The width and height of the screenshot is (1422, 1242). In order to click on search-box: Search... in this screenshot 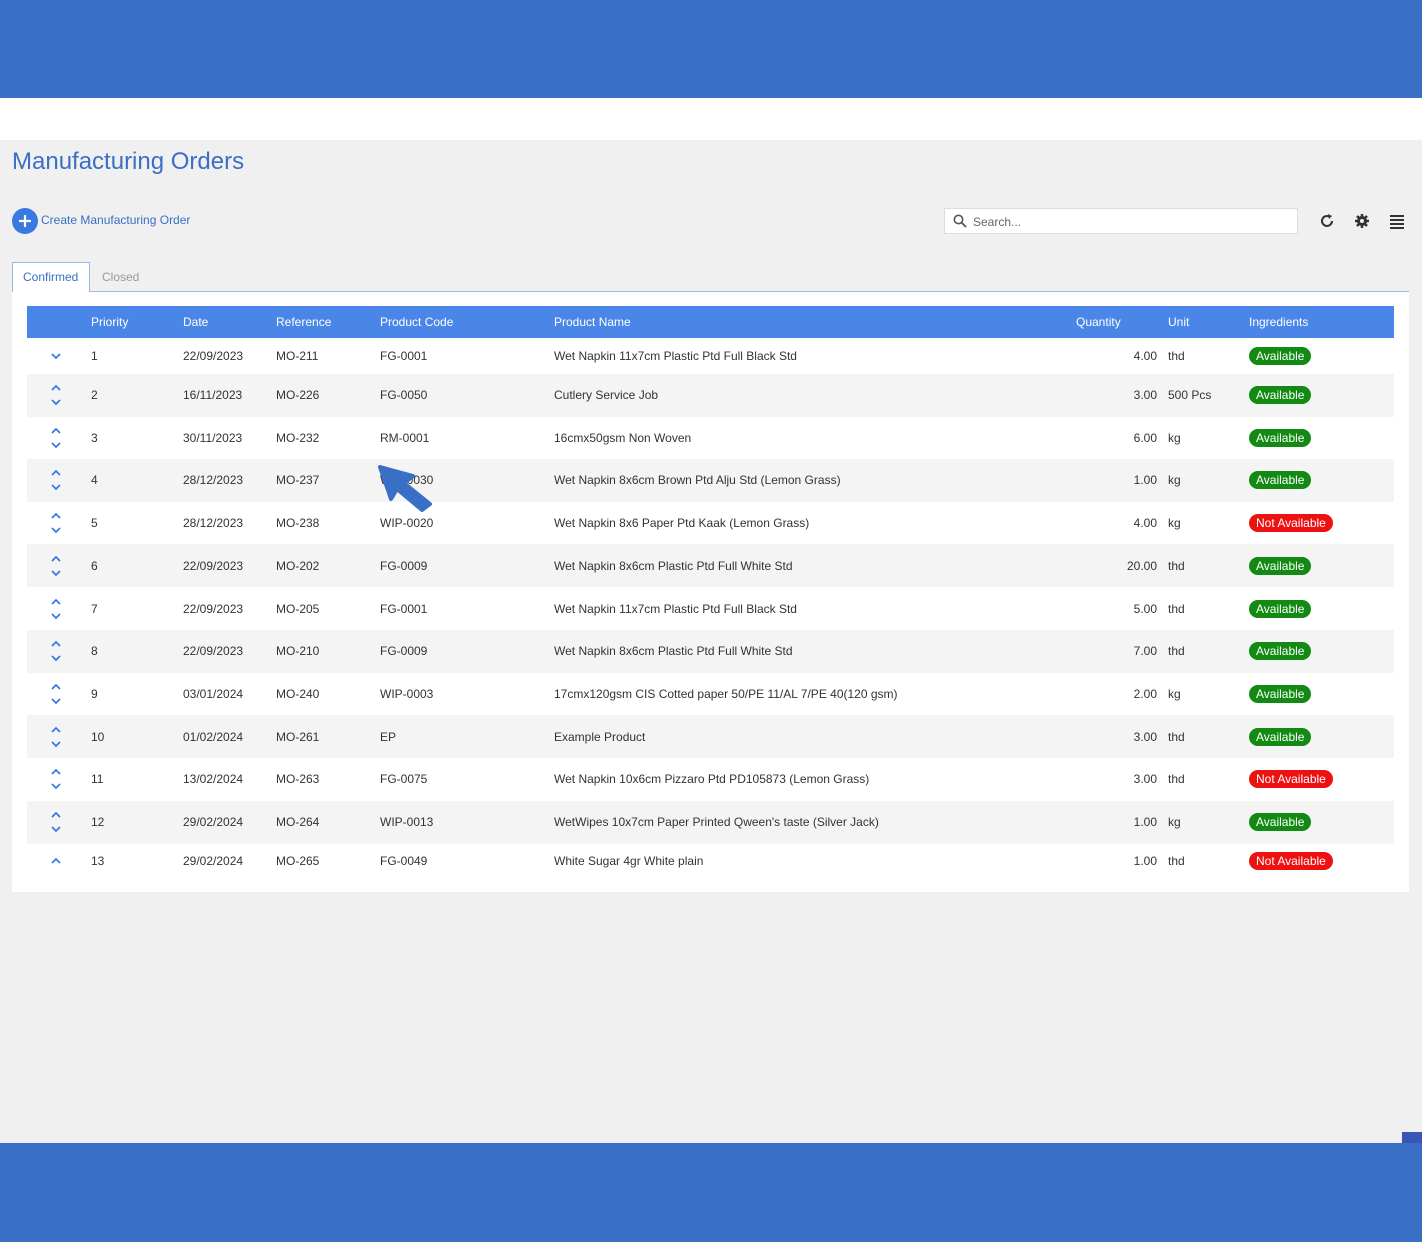, I will do `click(1121, 221)`.